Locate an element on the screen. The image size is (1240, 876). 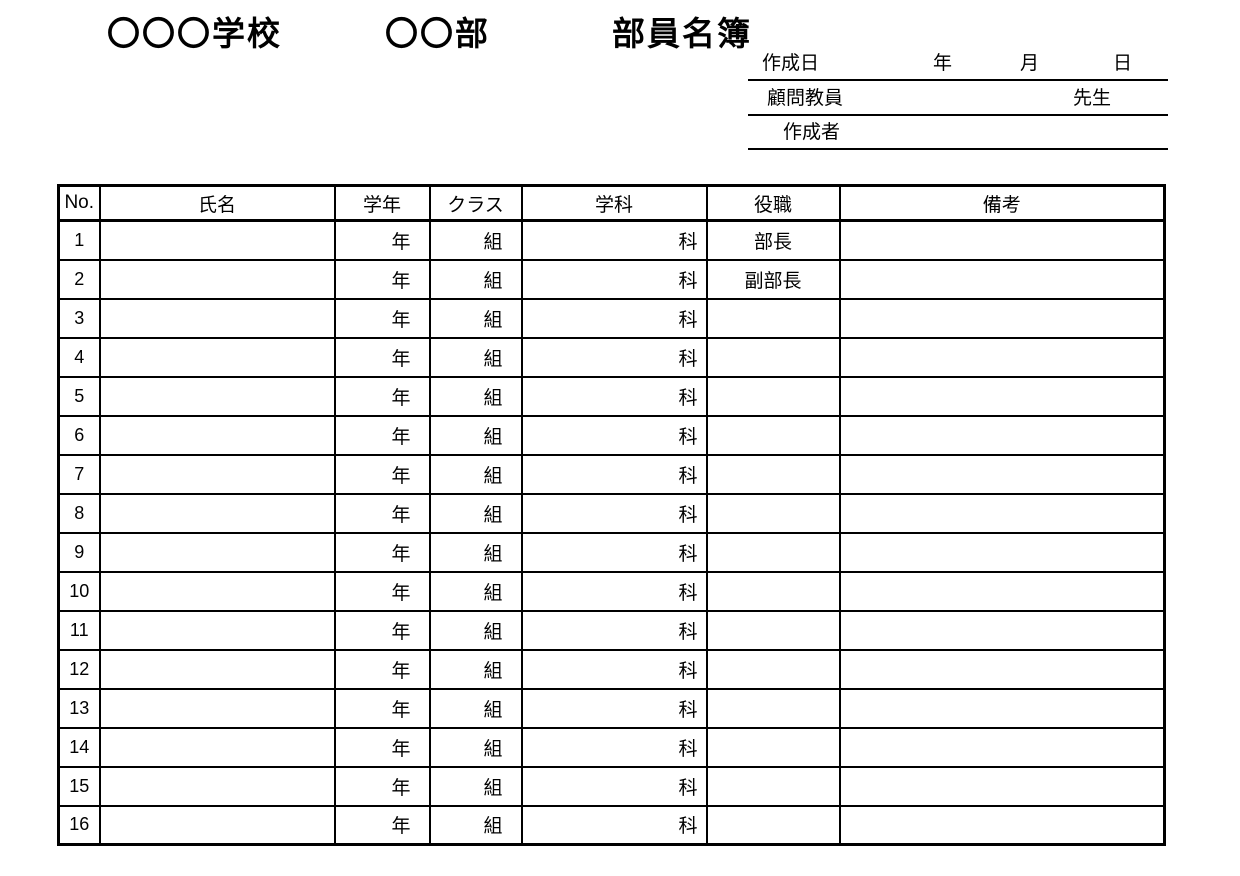
header-grade: 学年 is located at coordinates (382, 203).